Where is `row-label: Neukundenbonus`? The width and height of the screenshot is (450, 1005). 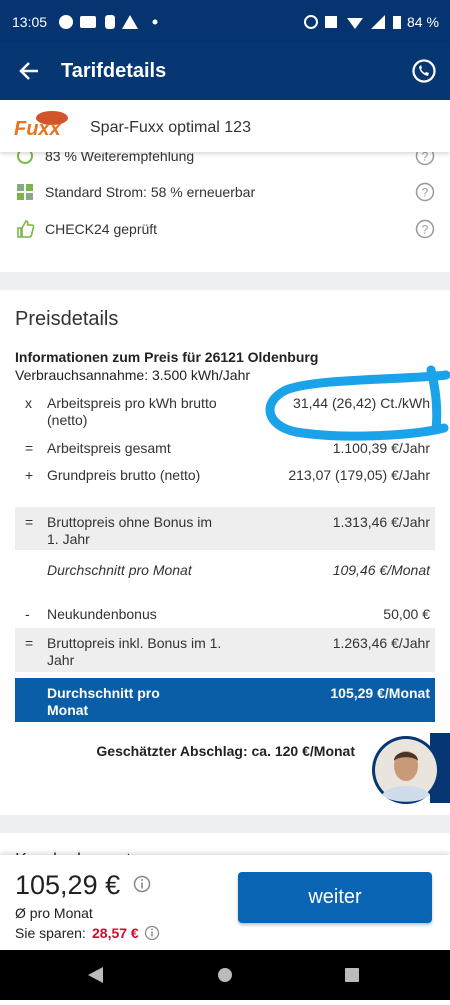
row-label: Neukundenbonus is located at coordinates (102, 614).